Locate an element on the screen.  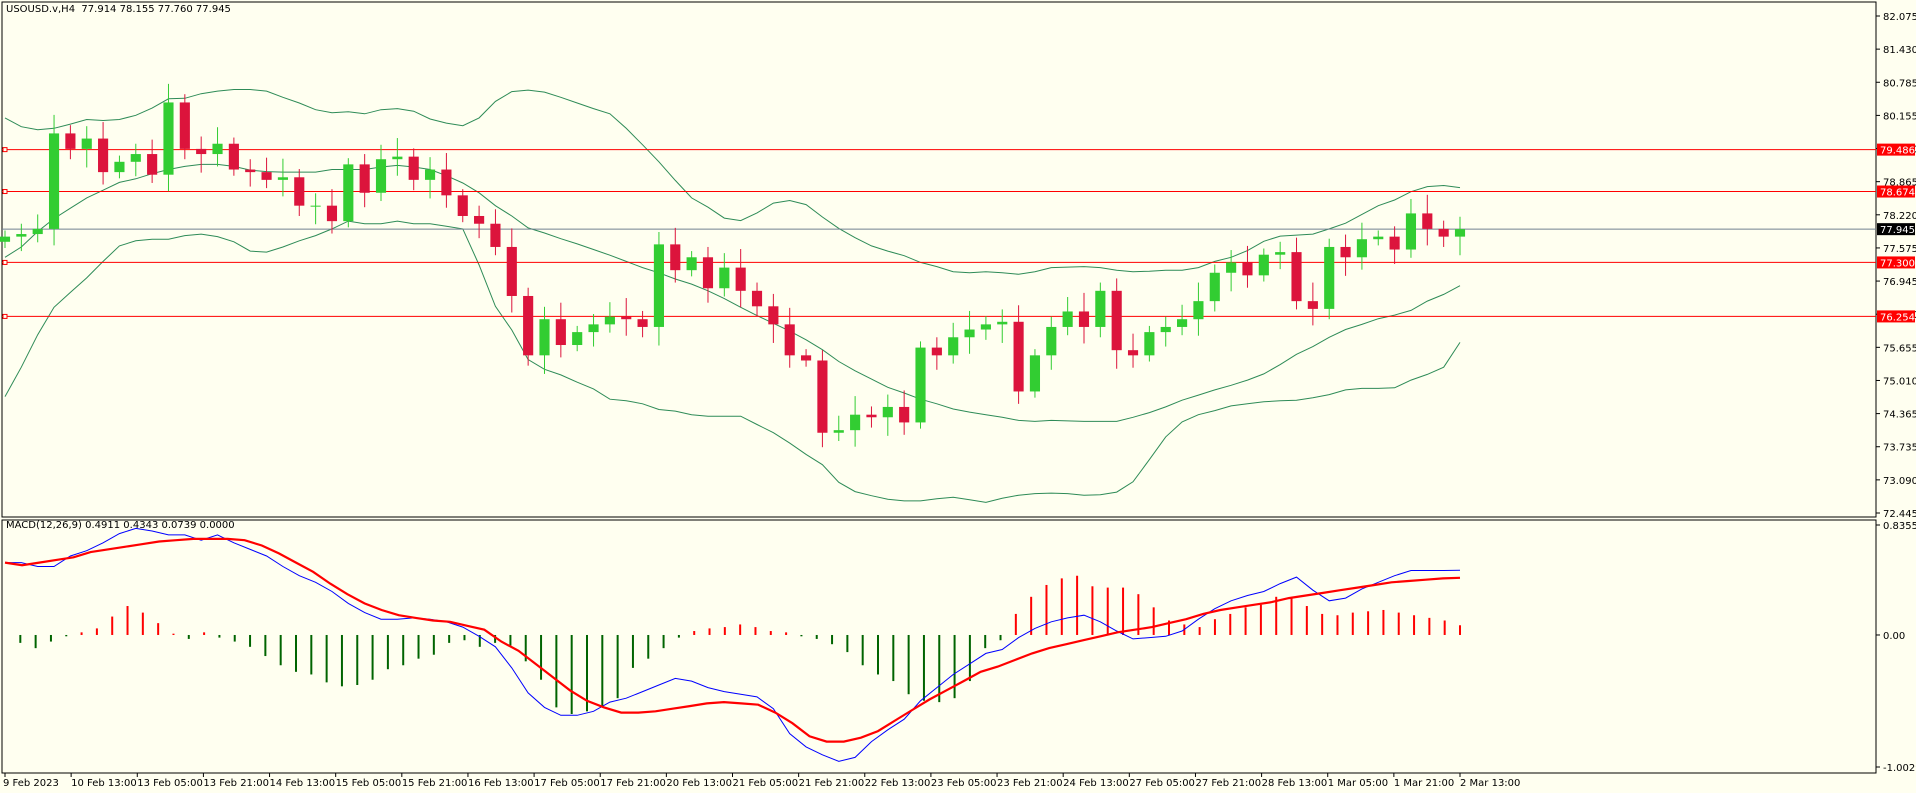
price-tick-label: 75.655 is located at coordinates (1899, 348).